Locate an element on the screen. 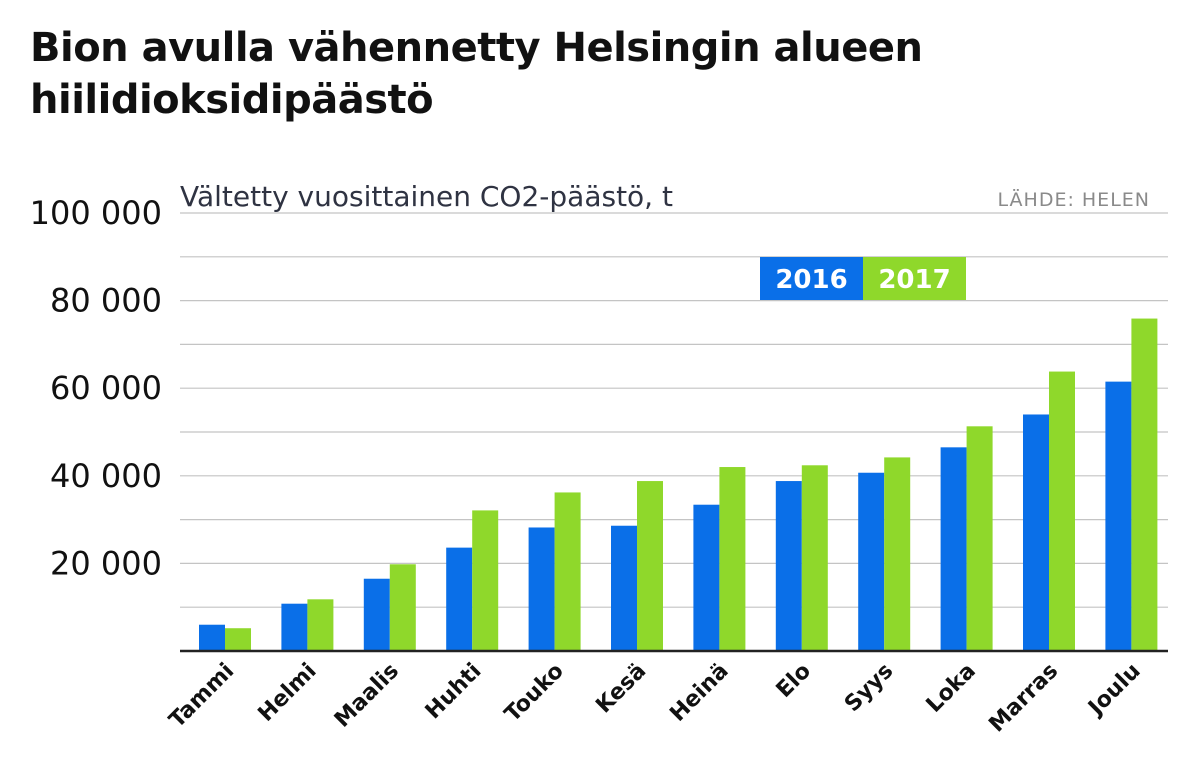 This screenshot has width=1198, height=759. legend-label-2017: 2017 is located at coordinates (914, 280).